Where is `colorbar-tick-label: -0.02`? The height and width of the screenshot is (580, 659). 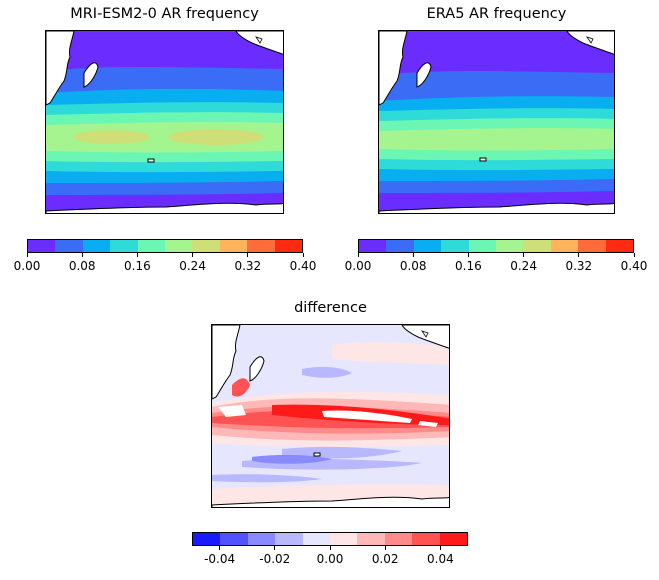
colorbar-tick-label: -0.02 is located at coordinates (275, 559).